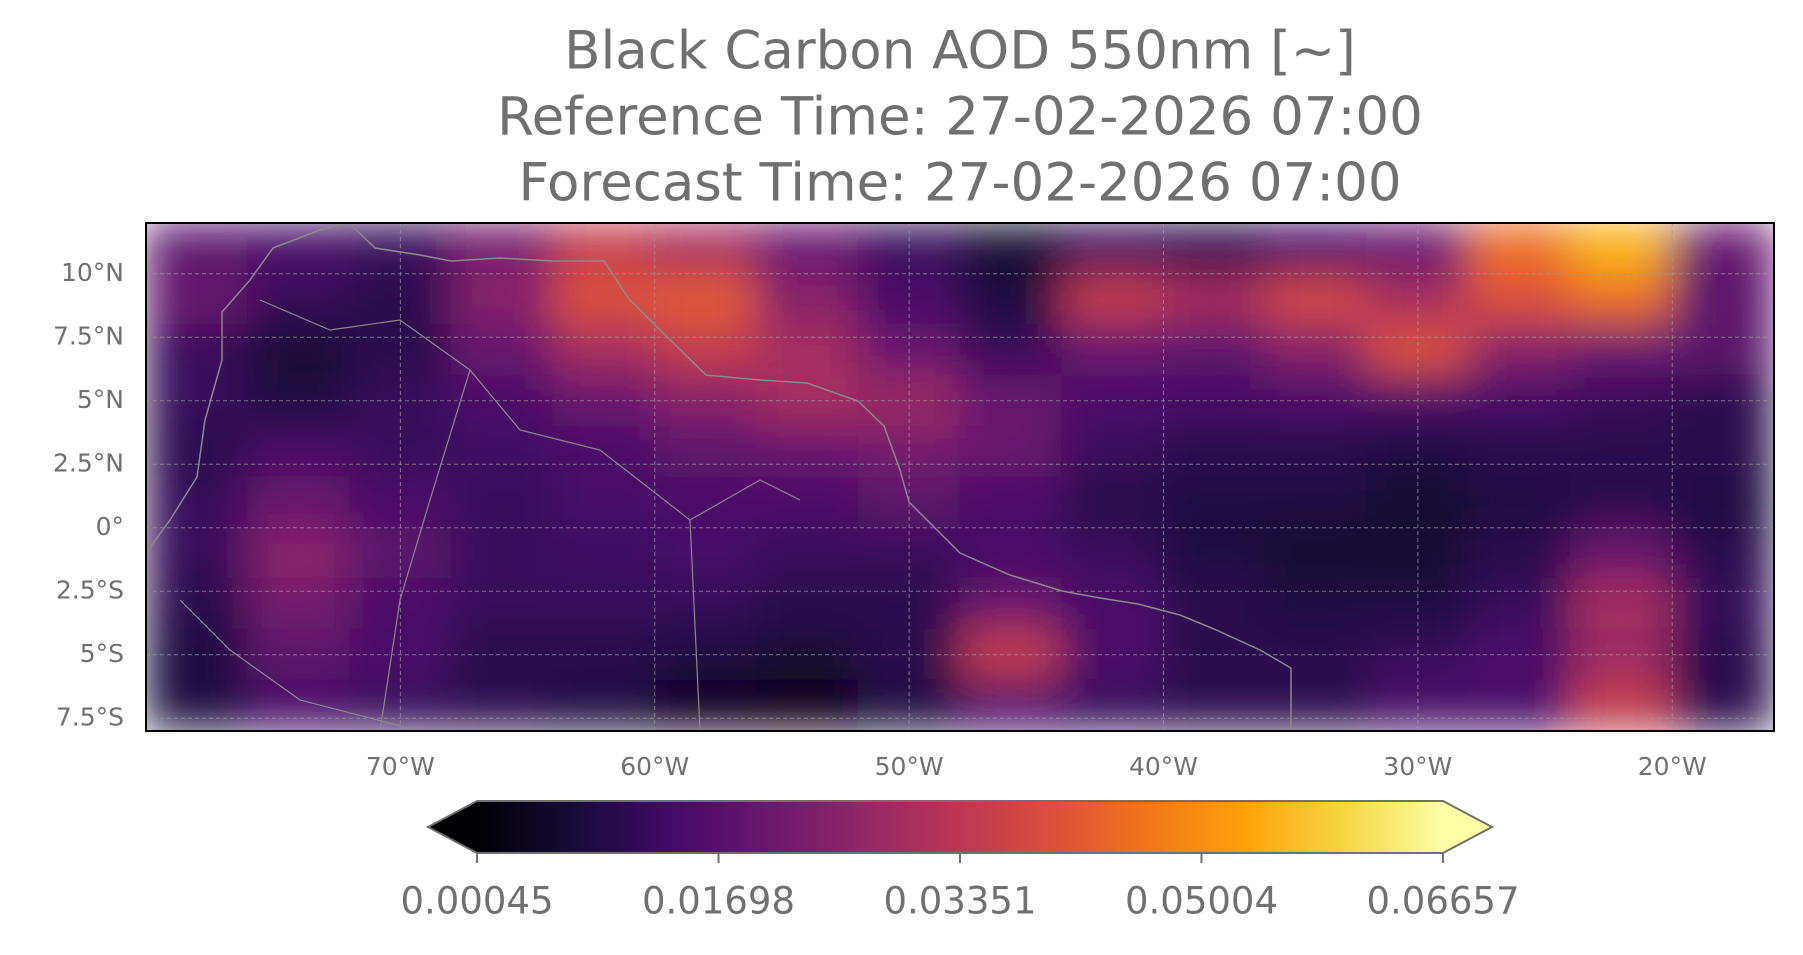 This screenshot has width=1803, height=955. I want to click on y-tick-label: 2.5°N, so click(88, 462).